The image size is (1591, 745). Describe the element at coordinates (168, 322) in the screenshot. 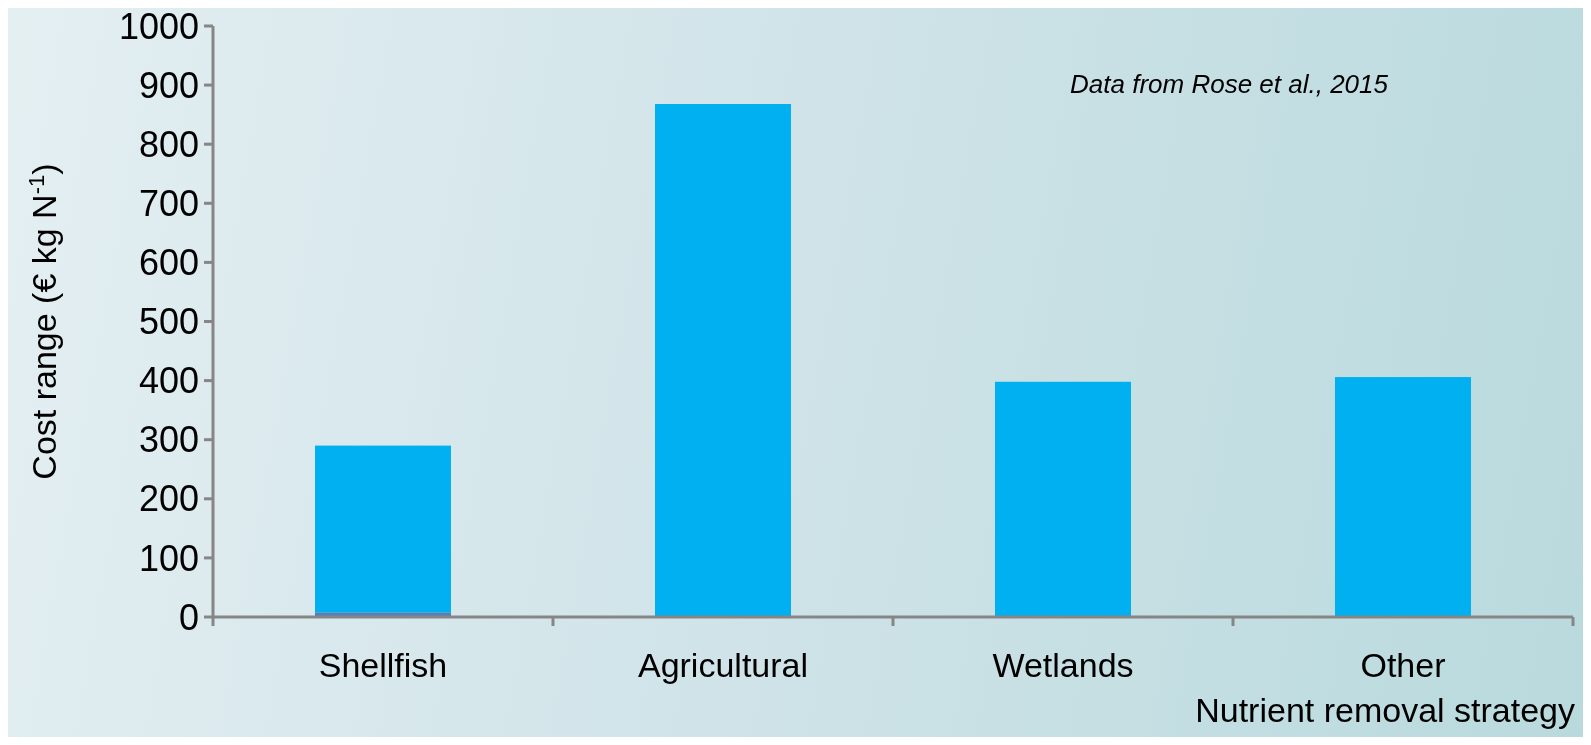

I see `y-tick-label: 500` at that location.